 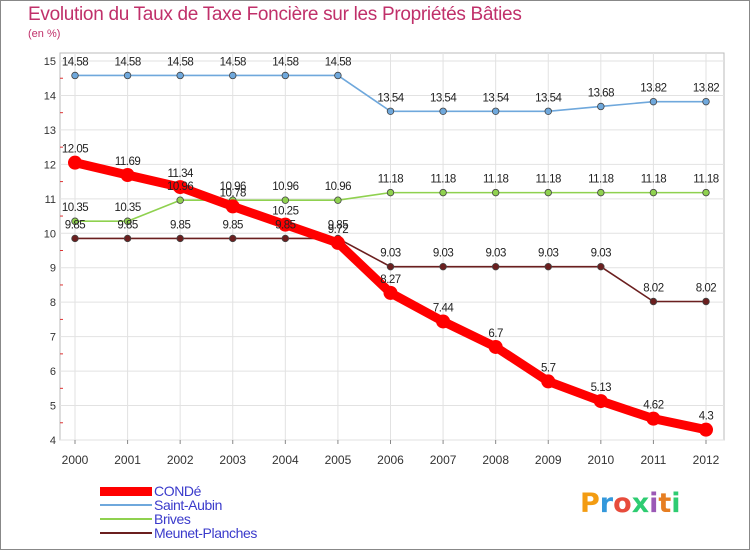 I want to click on y-tick-label: 6, so click(x=53, y=372).